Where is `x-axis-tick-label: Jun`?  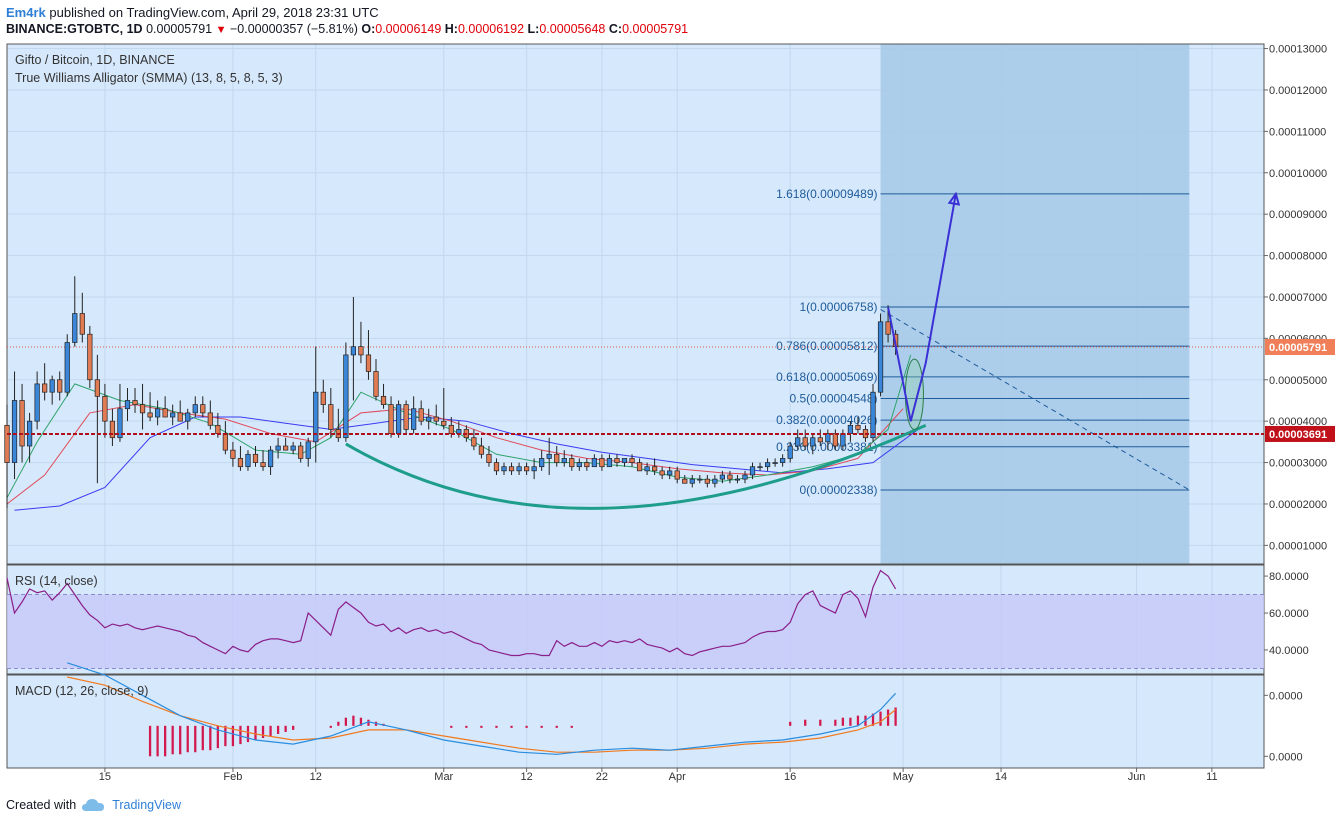 x-axis-tick-label: Jun is located at coordinates (1137, 777).